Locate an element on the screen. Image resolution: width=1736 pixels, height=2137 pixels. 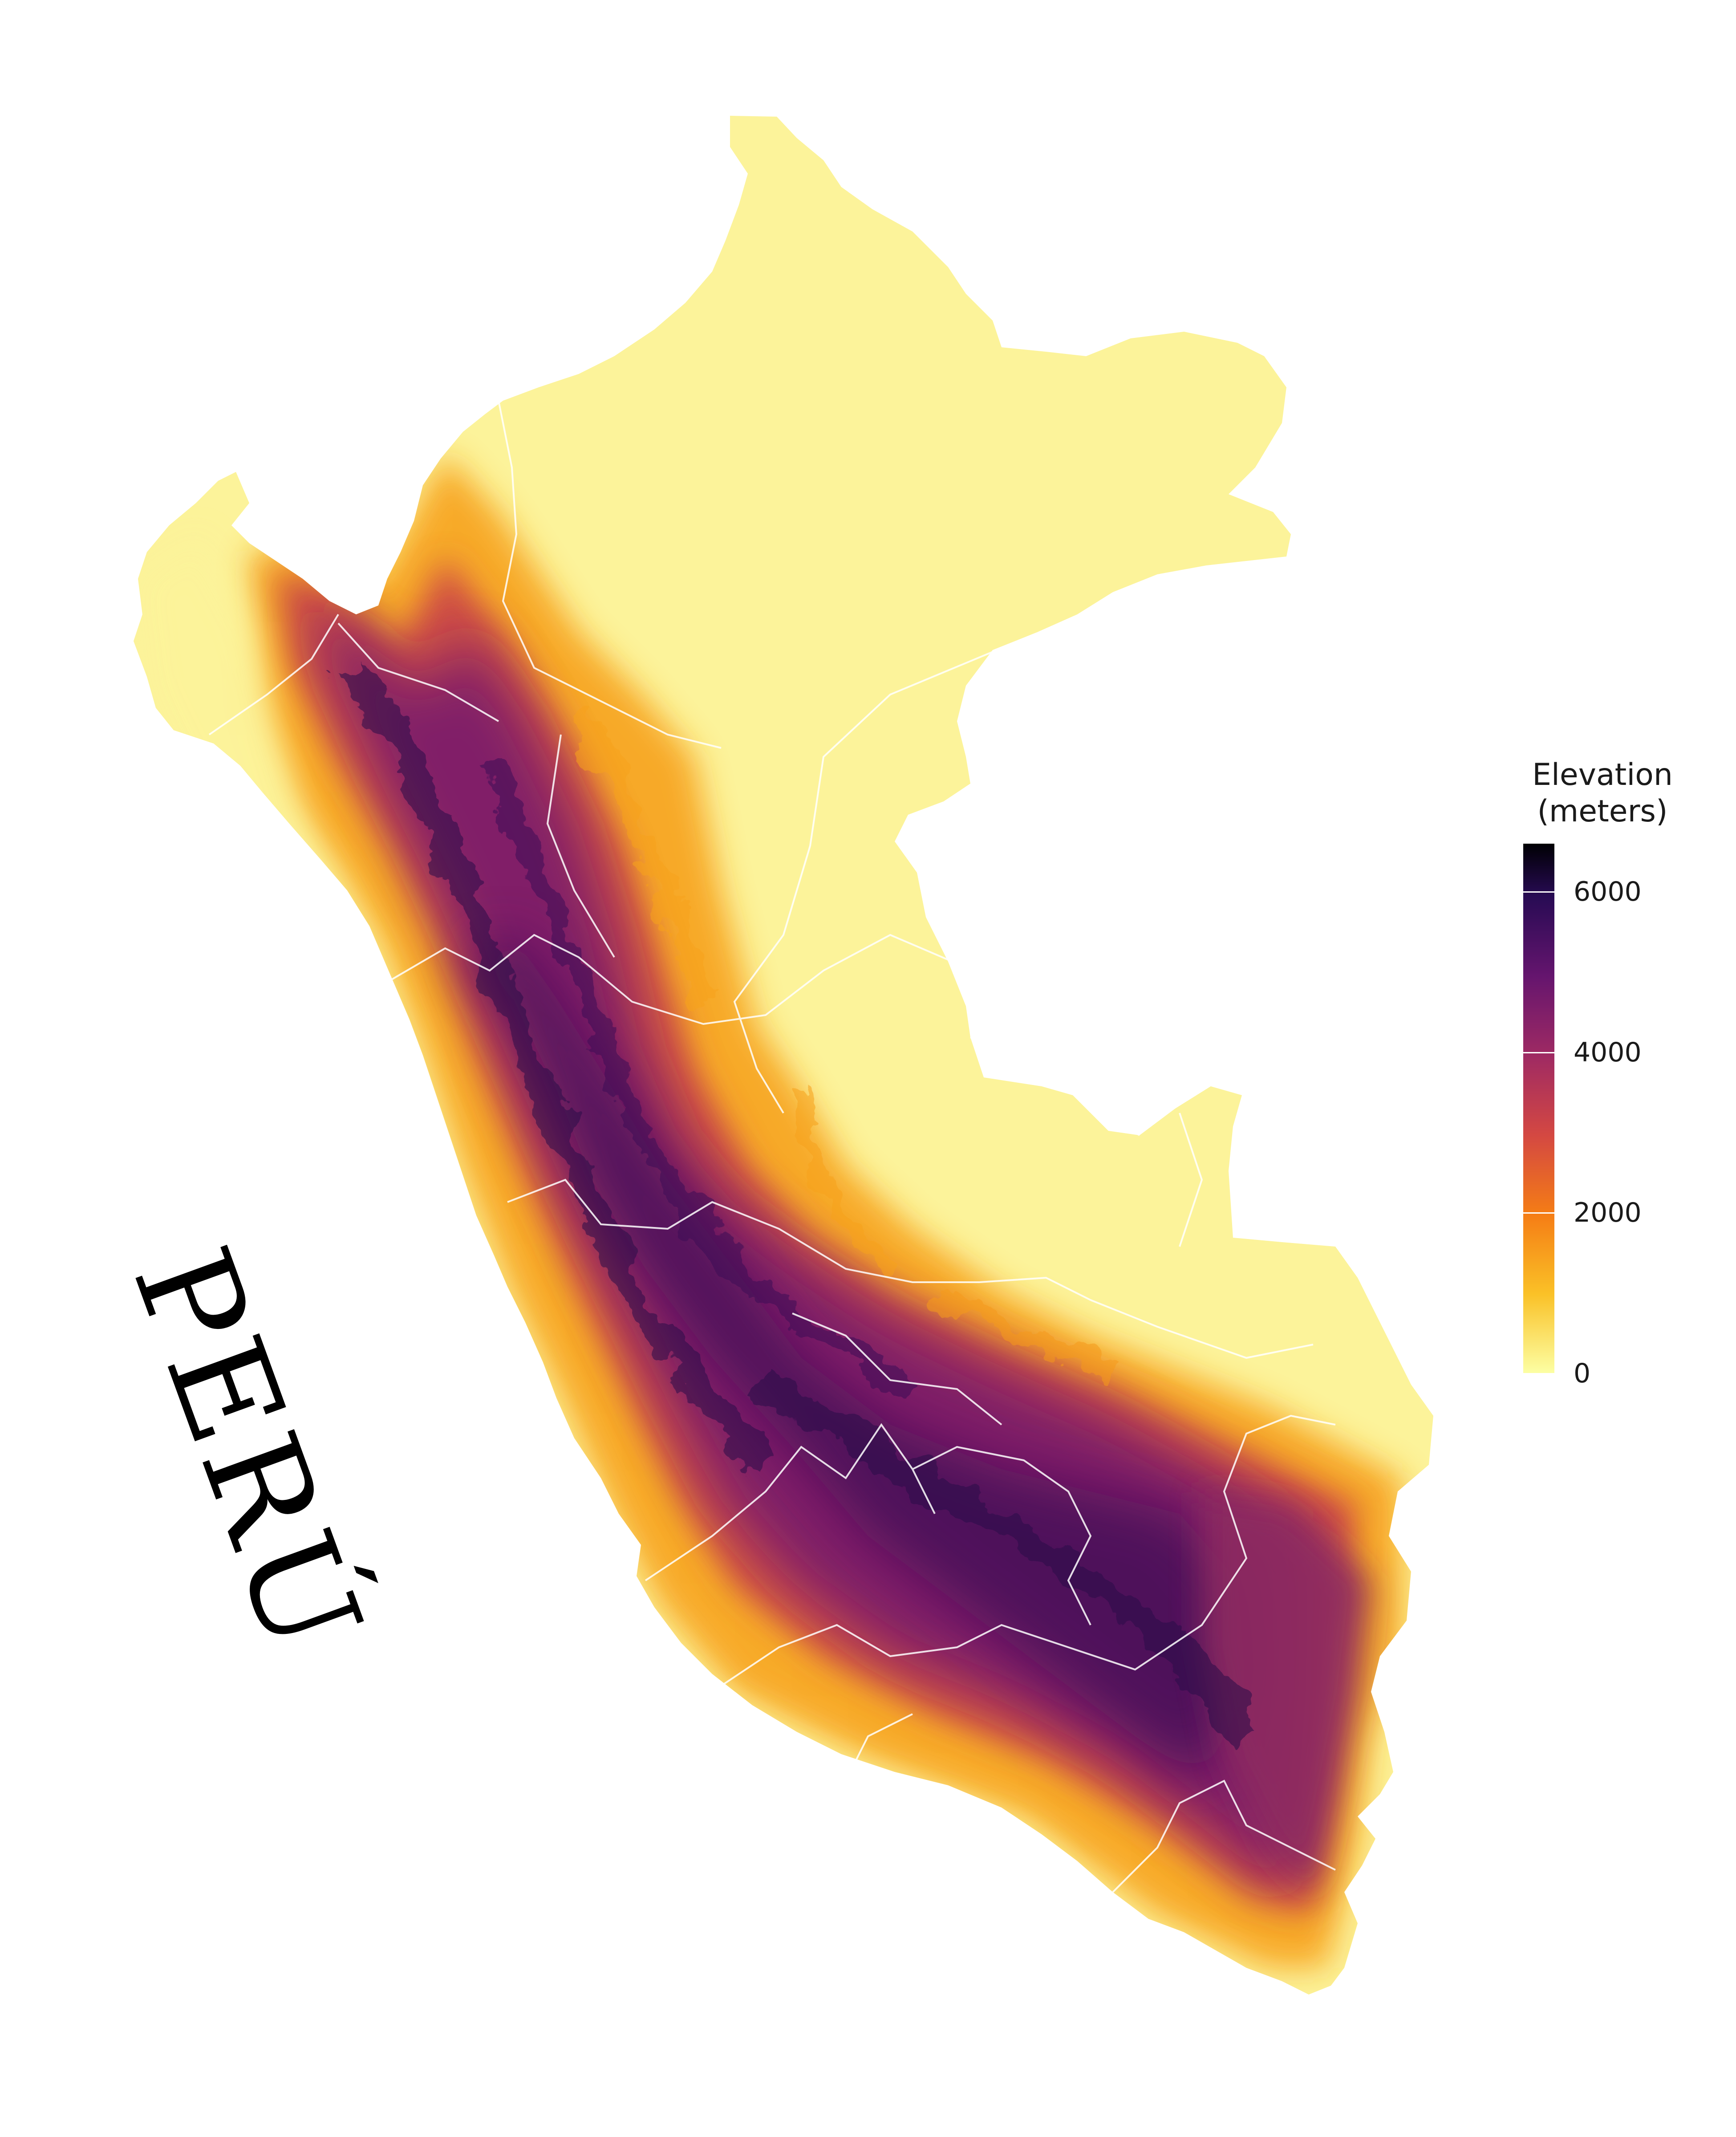
legend-tick-label: 2000 is located at coordinates (1608, 1213).